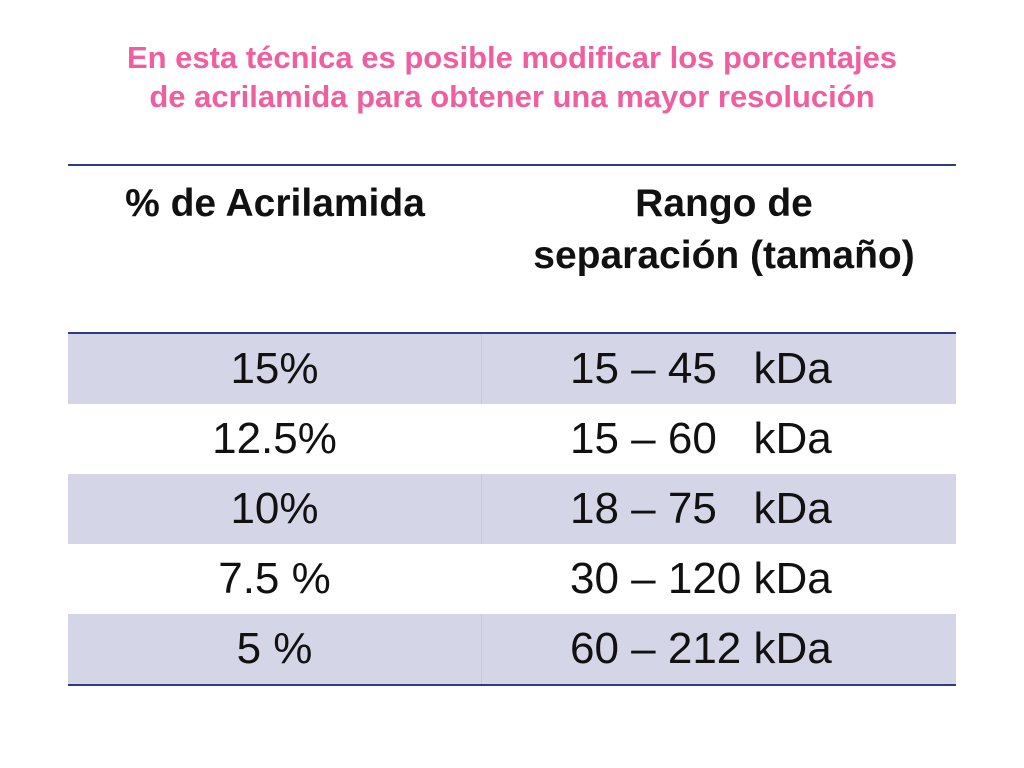 The height and width of the screenshot is (768, 1024). What do you see at coordinates (512, 333) in the screenshot?
I see `table-header-rule` at bounding box center [512, 333].